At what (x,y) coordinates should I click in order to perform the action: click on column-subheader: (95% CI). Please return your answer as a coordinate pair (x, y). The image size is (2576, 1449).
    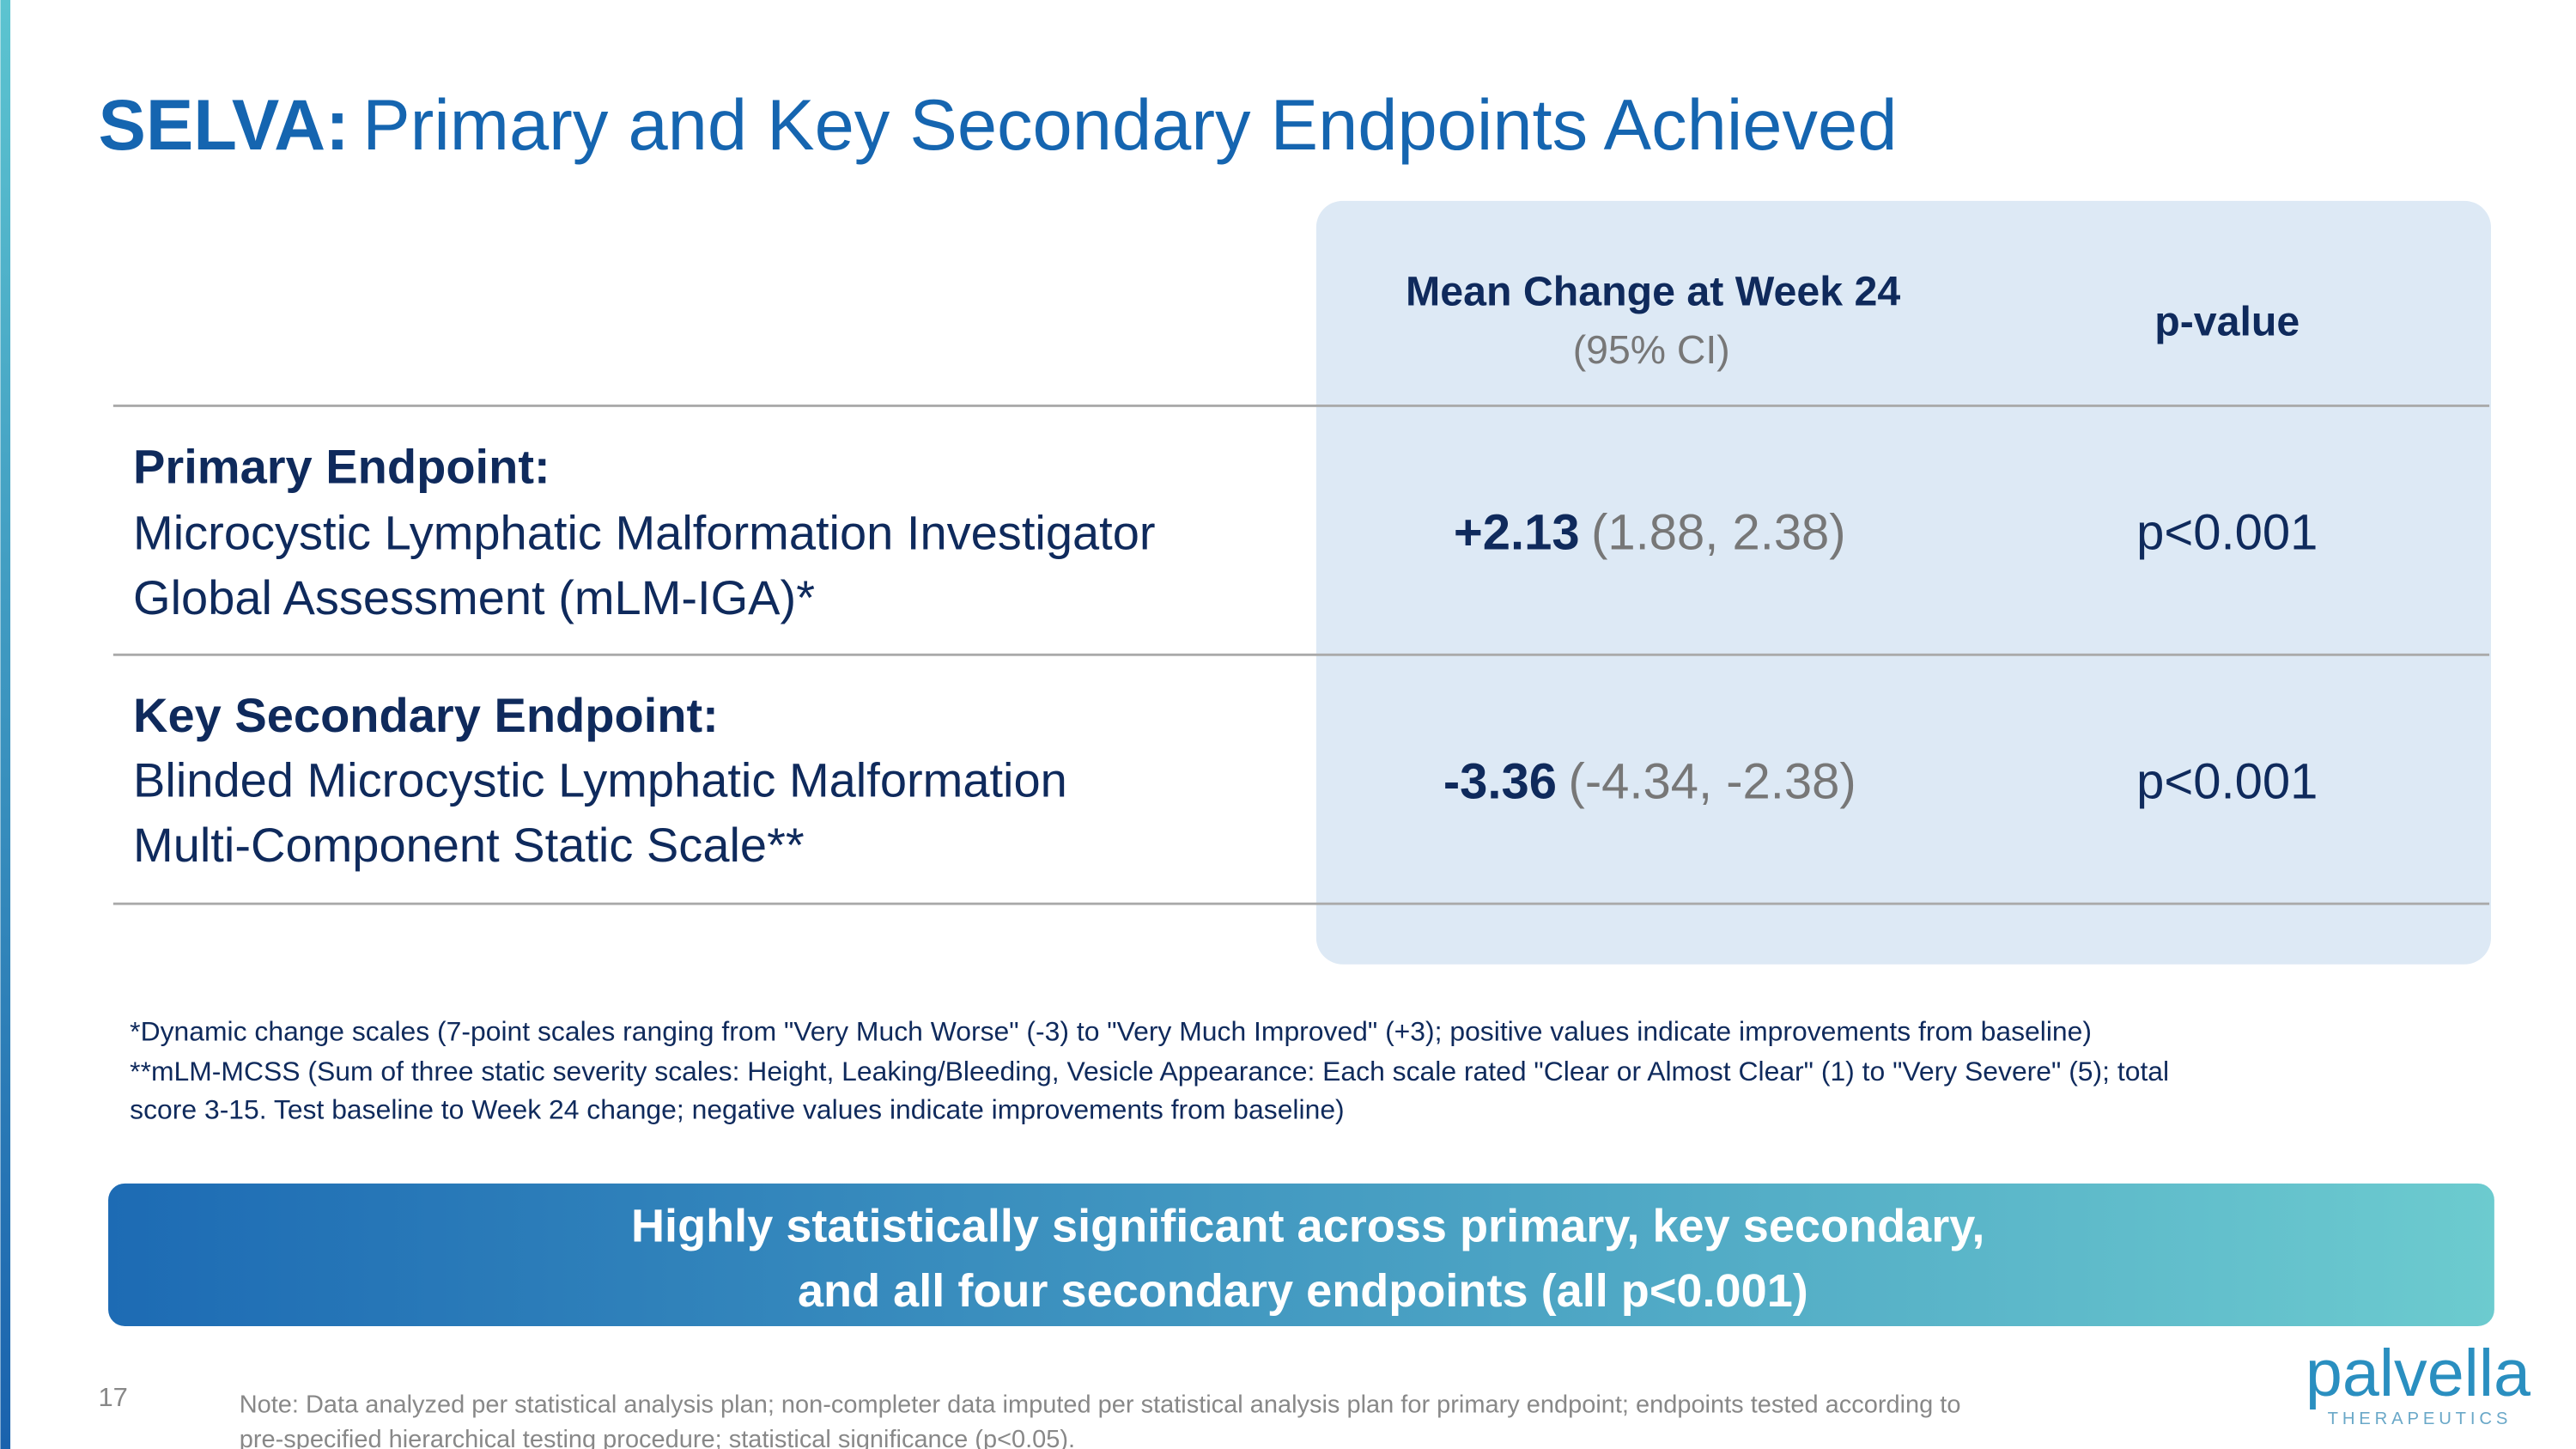
    Looking at the image, I should click on (1652, 349).